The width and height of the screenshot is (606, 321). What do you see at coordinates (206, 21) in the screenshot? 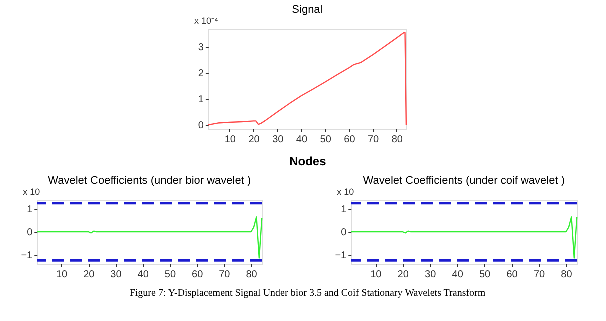
I see `text: x 10⁻⁴` at bounding box center [206, 21].